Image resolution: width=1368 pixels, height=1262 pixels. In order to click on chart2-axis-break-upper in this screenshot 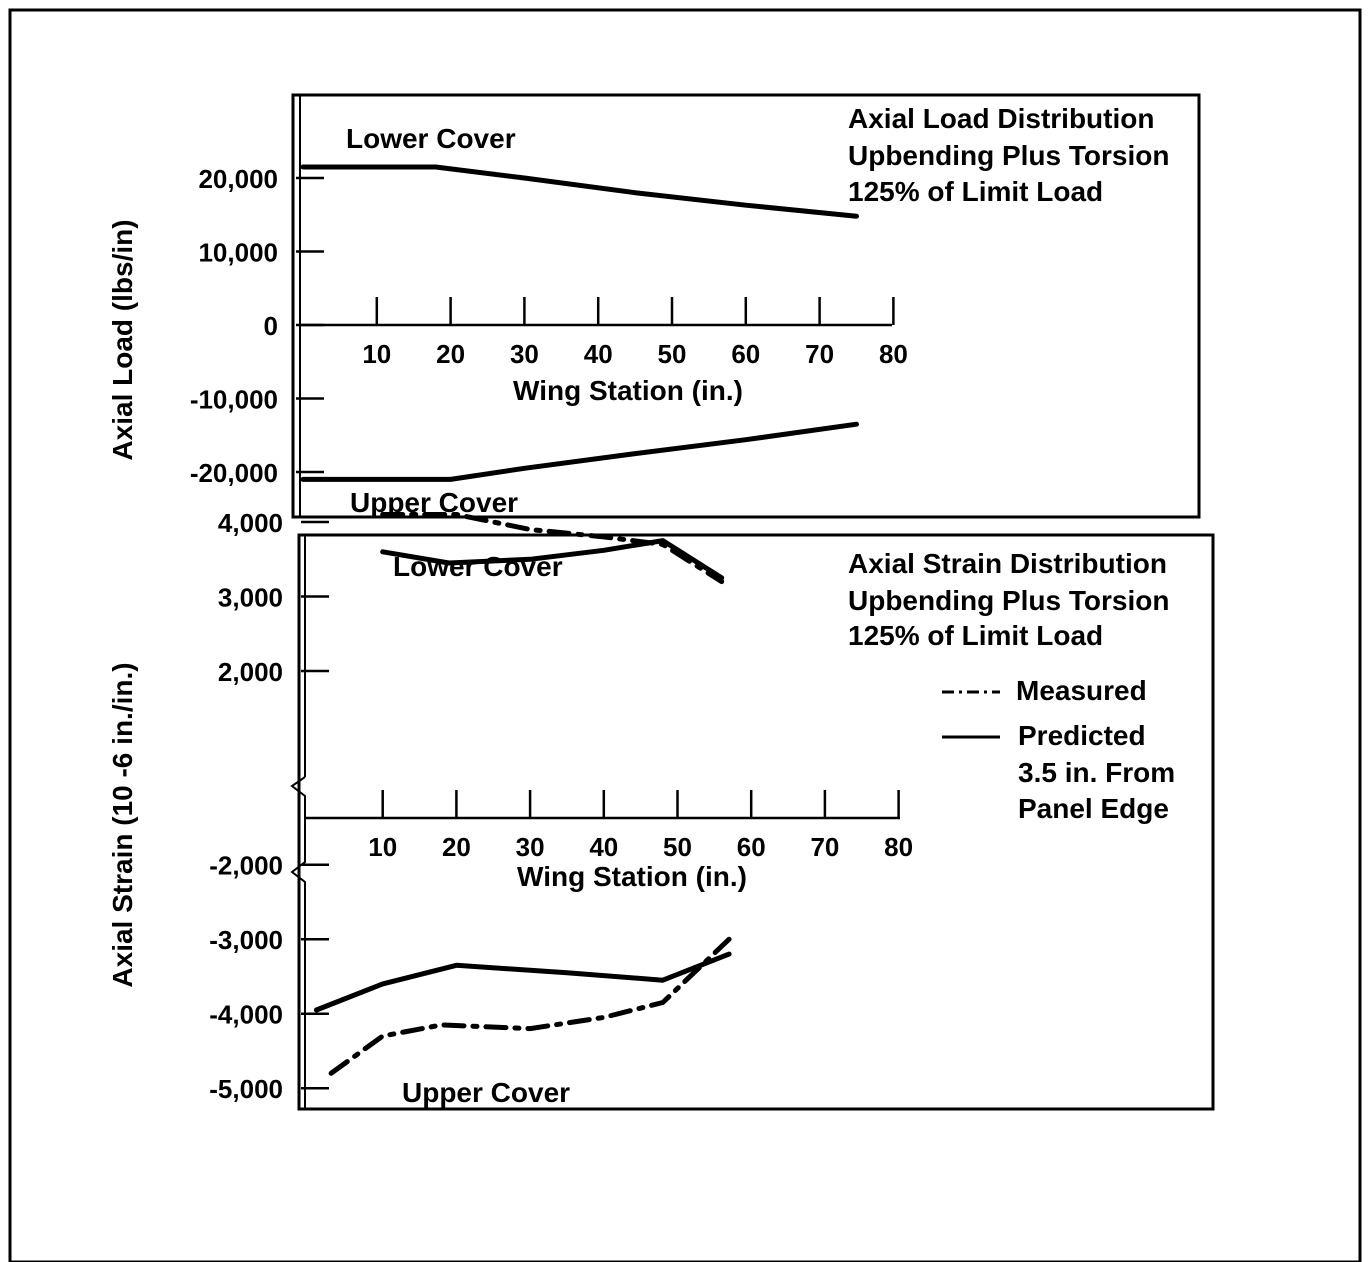, I will do `click(298, 798)`.